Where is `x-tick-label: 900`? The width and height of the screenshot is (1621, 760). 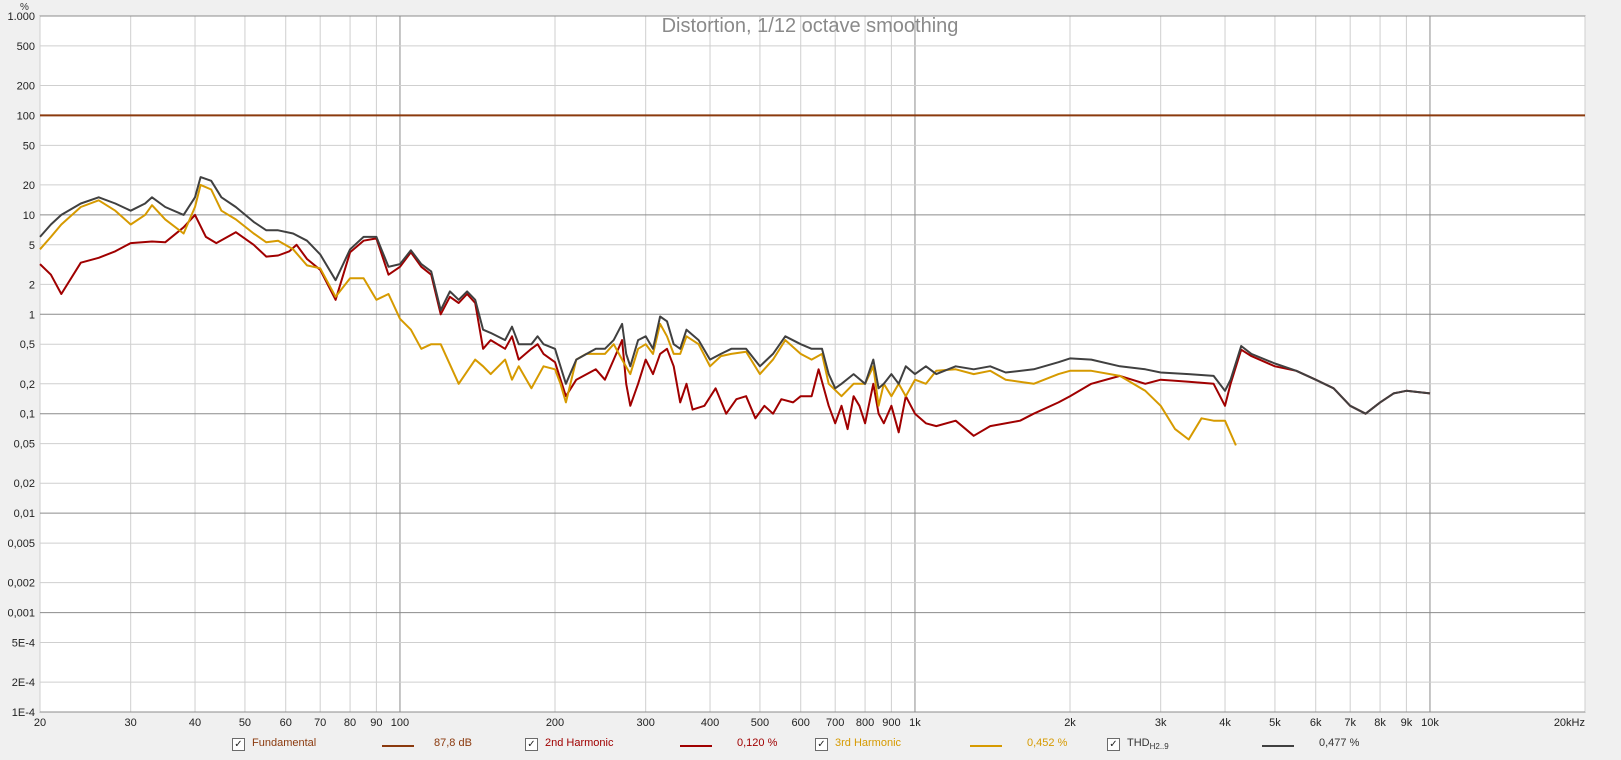
x-tick-label: 900 is located at coordinates (891, 723).